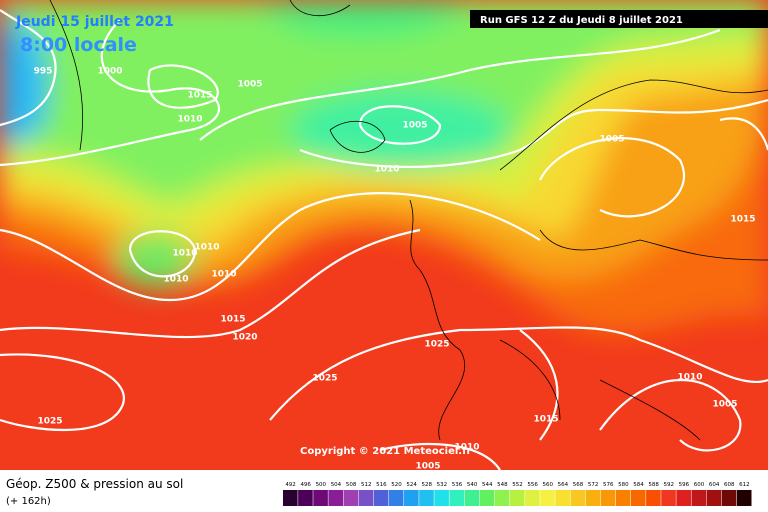 This screenshot has height=512, width=768. What do you see at coordinates (411, 485) in the screenshot?
I see `scale-label: 524` at bounding box center [411, 485].